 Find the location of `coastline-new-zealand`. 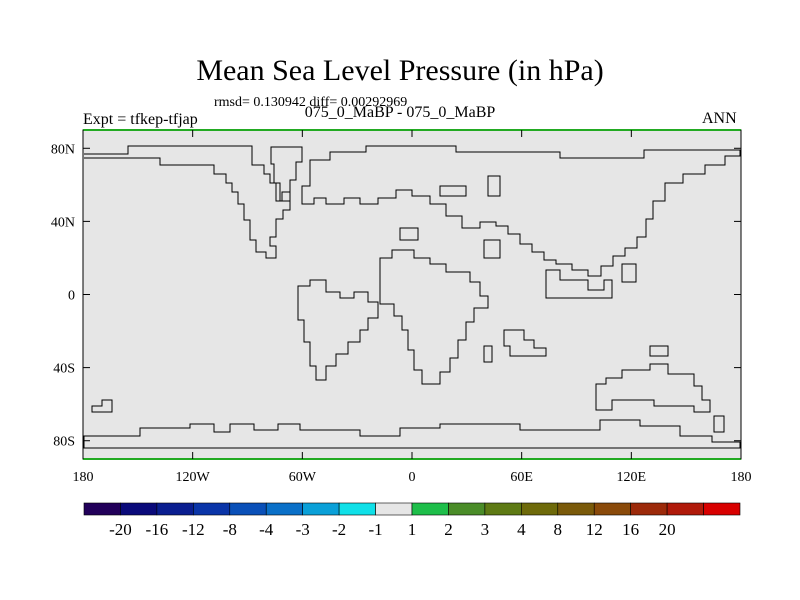

coastline-new-zealand is located at coordinates (719, 424).